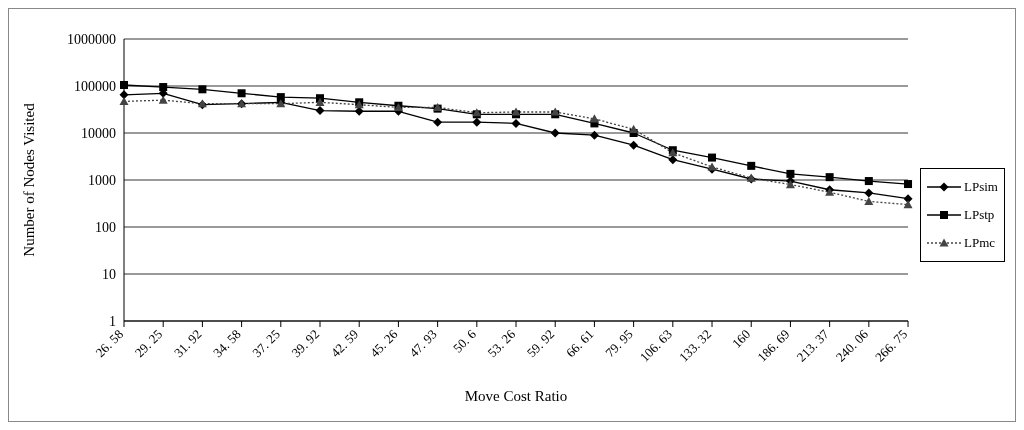  Describe the element at coordinates (102, 180) in the screenshot. I see `y-tick-label: 1000` at that location.